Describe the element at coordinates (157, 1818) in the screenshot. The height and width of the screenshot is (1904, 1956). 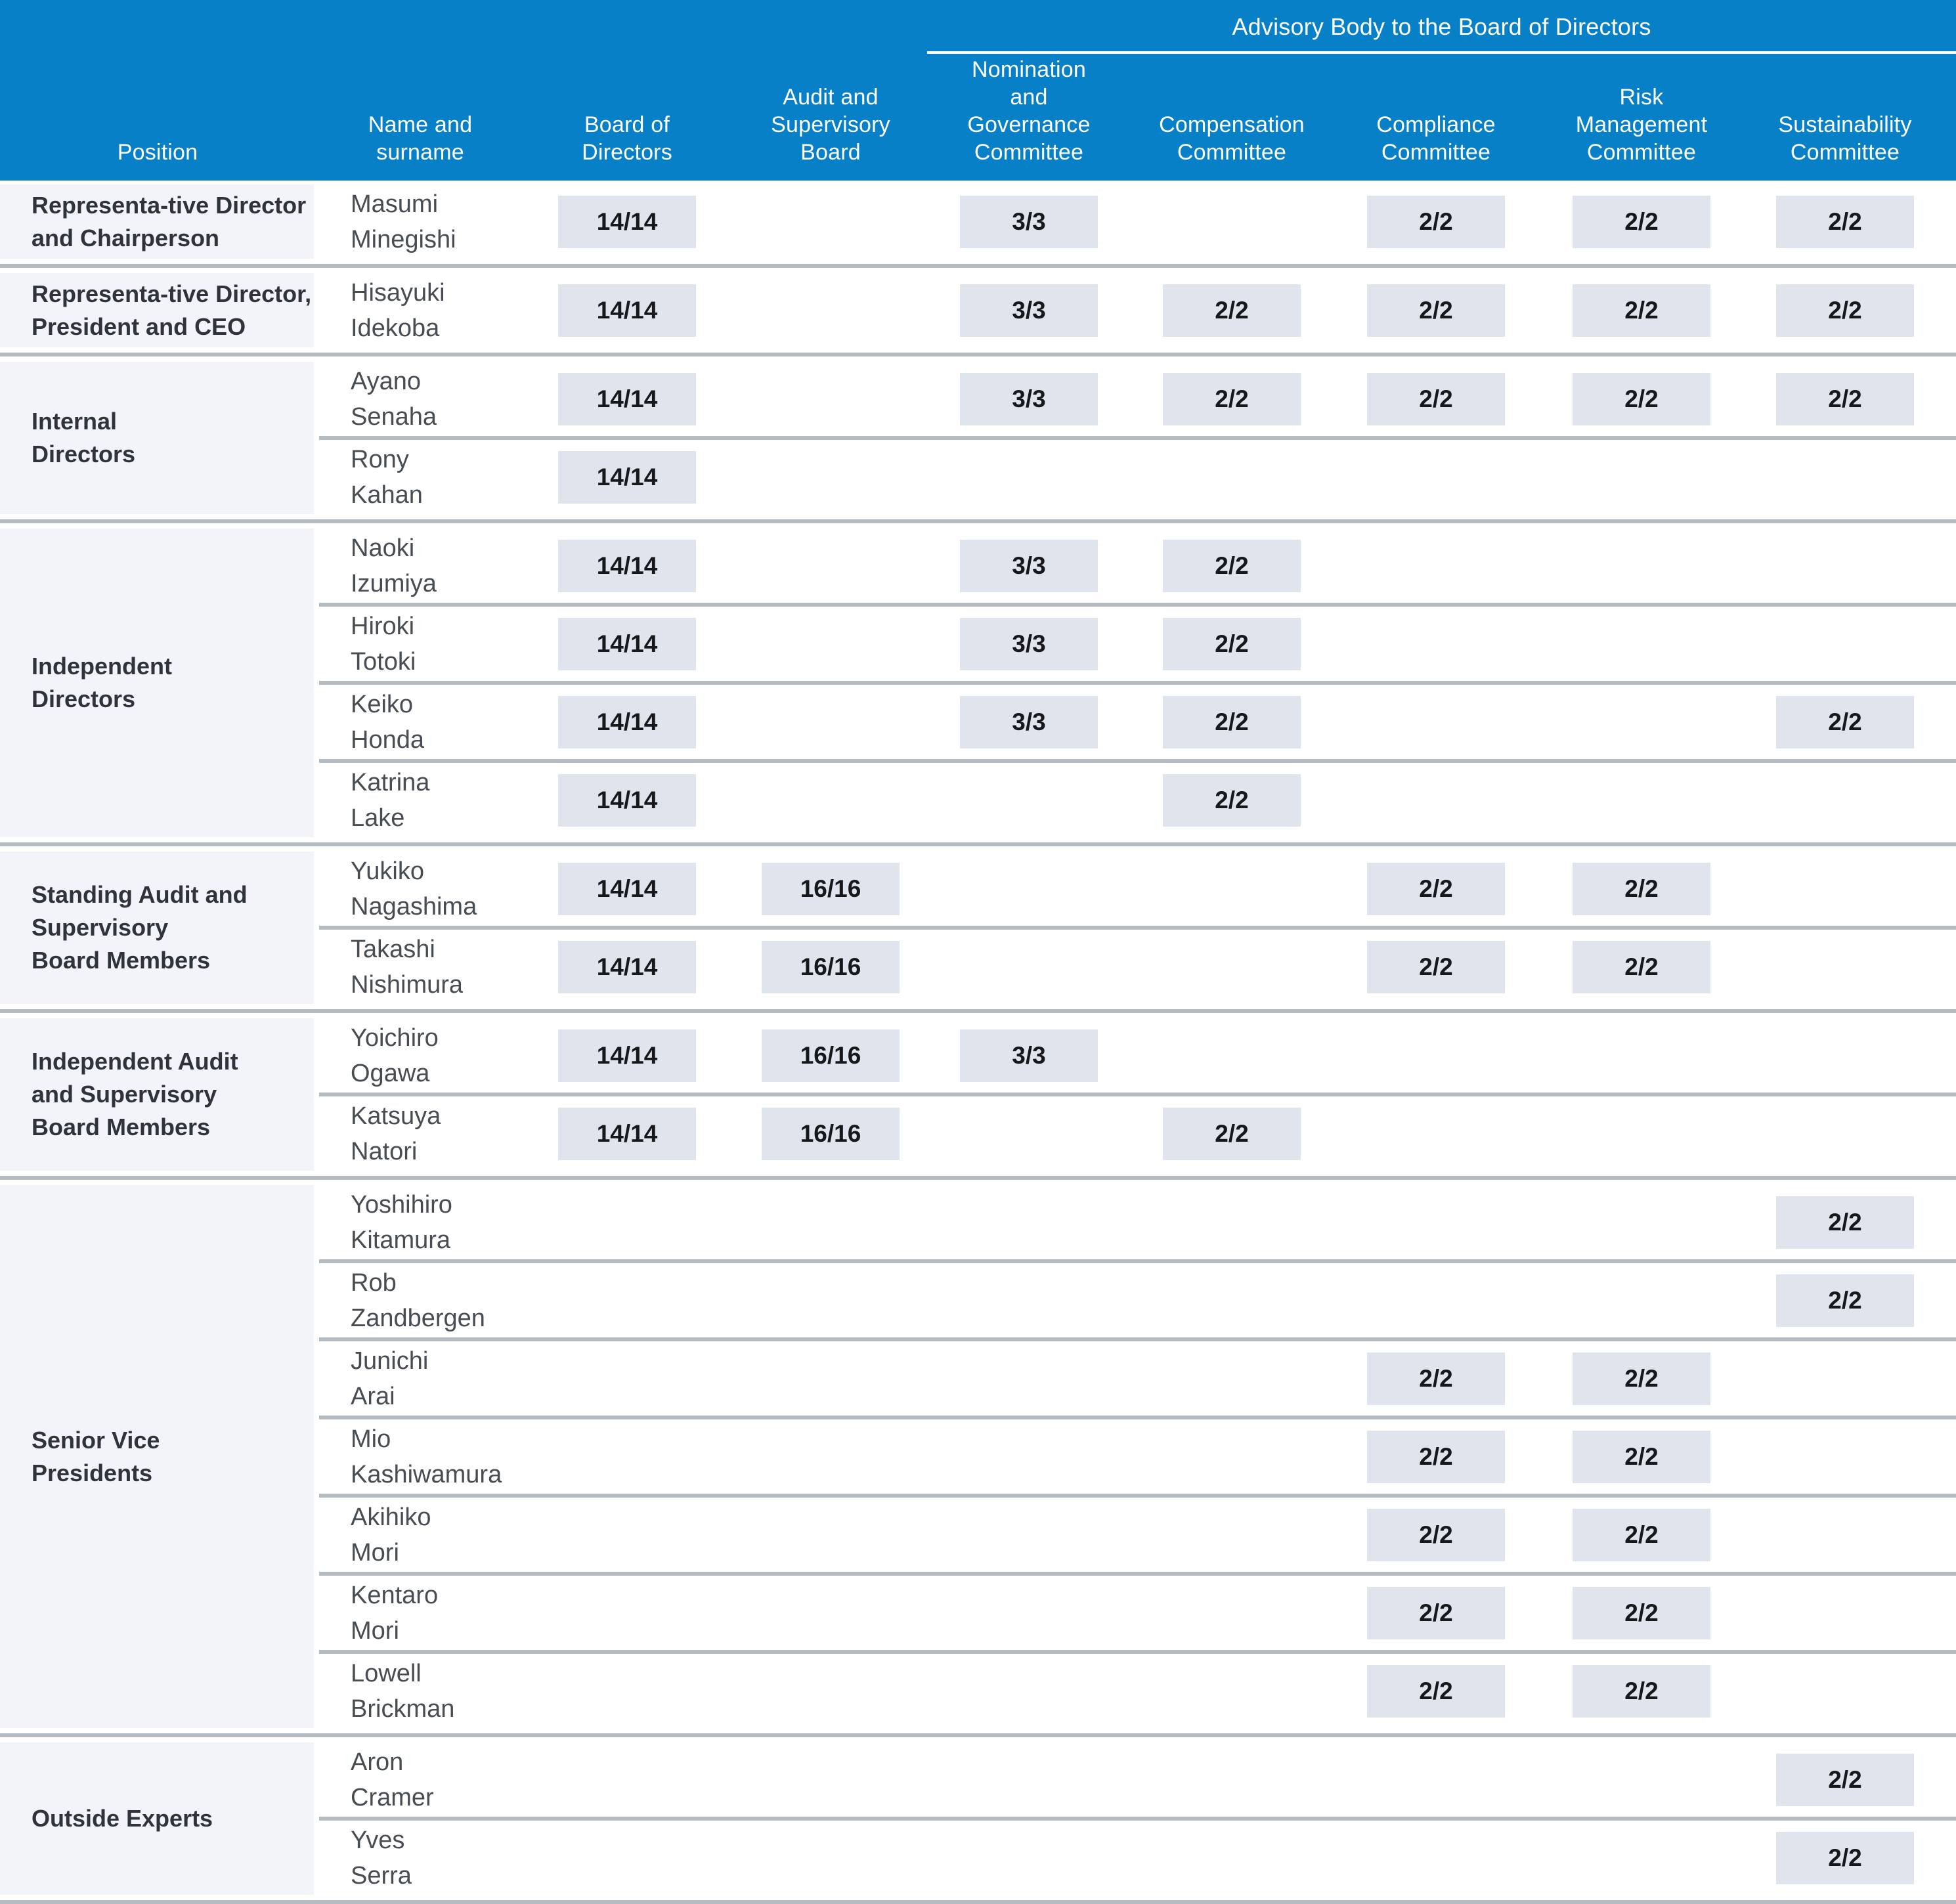
I see `position-cell: Outside Experts` at that location.